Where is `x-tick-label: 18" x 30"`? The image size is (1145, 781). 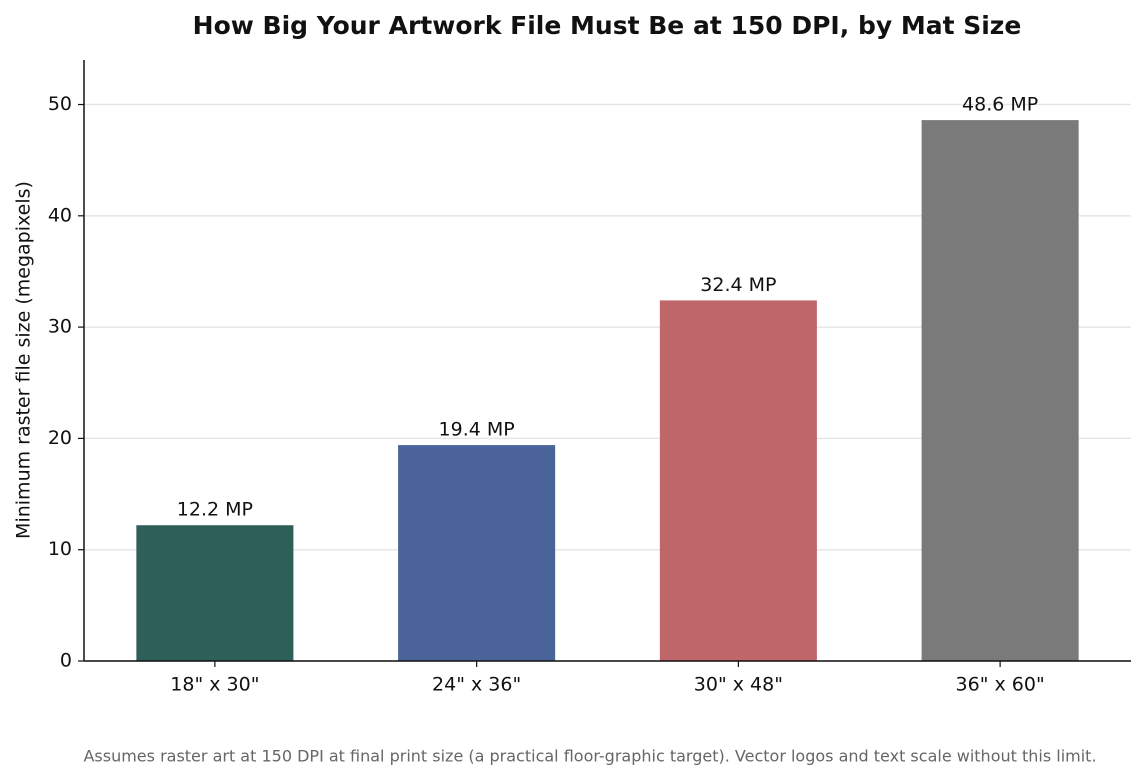 x-tick-label: 18" x 30" is located at coordinates (214, 685).